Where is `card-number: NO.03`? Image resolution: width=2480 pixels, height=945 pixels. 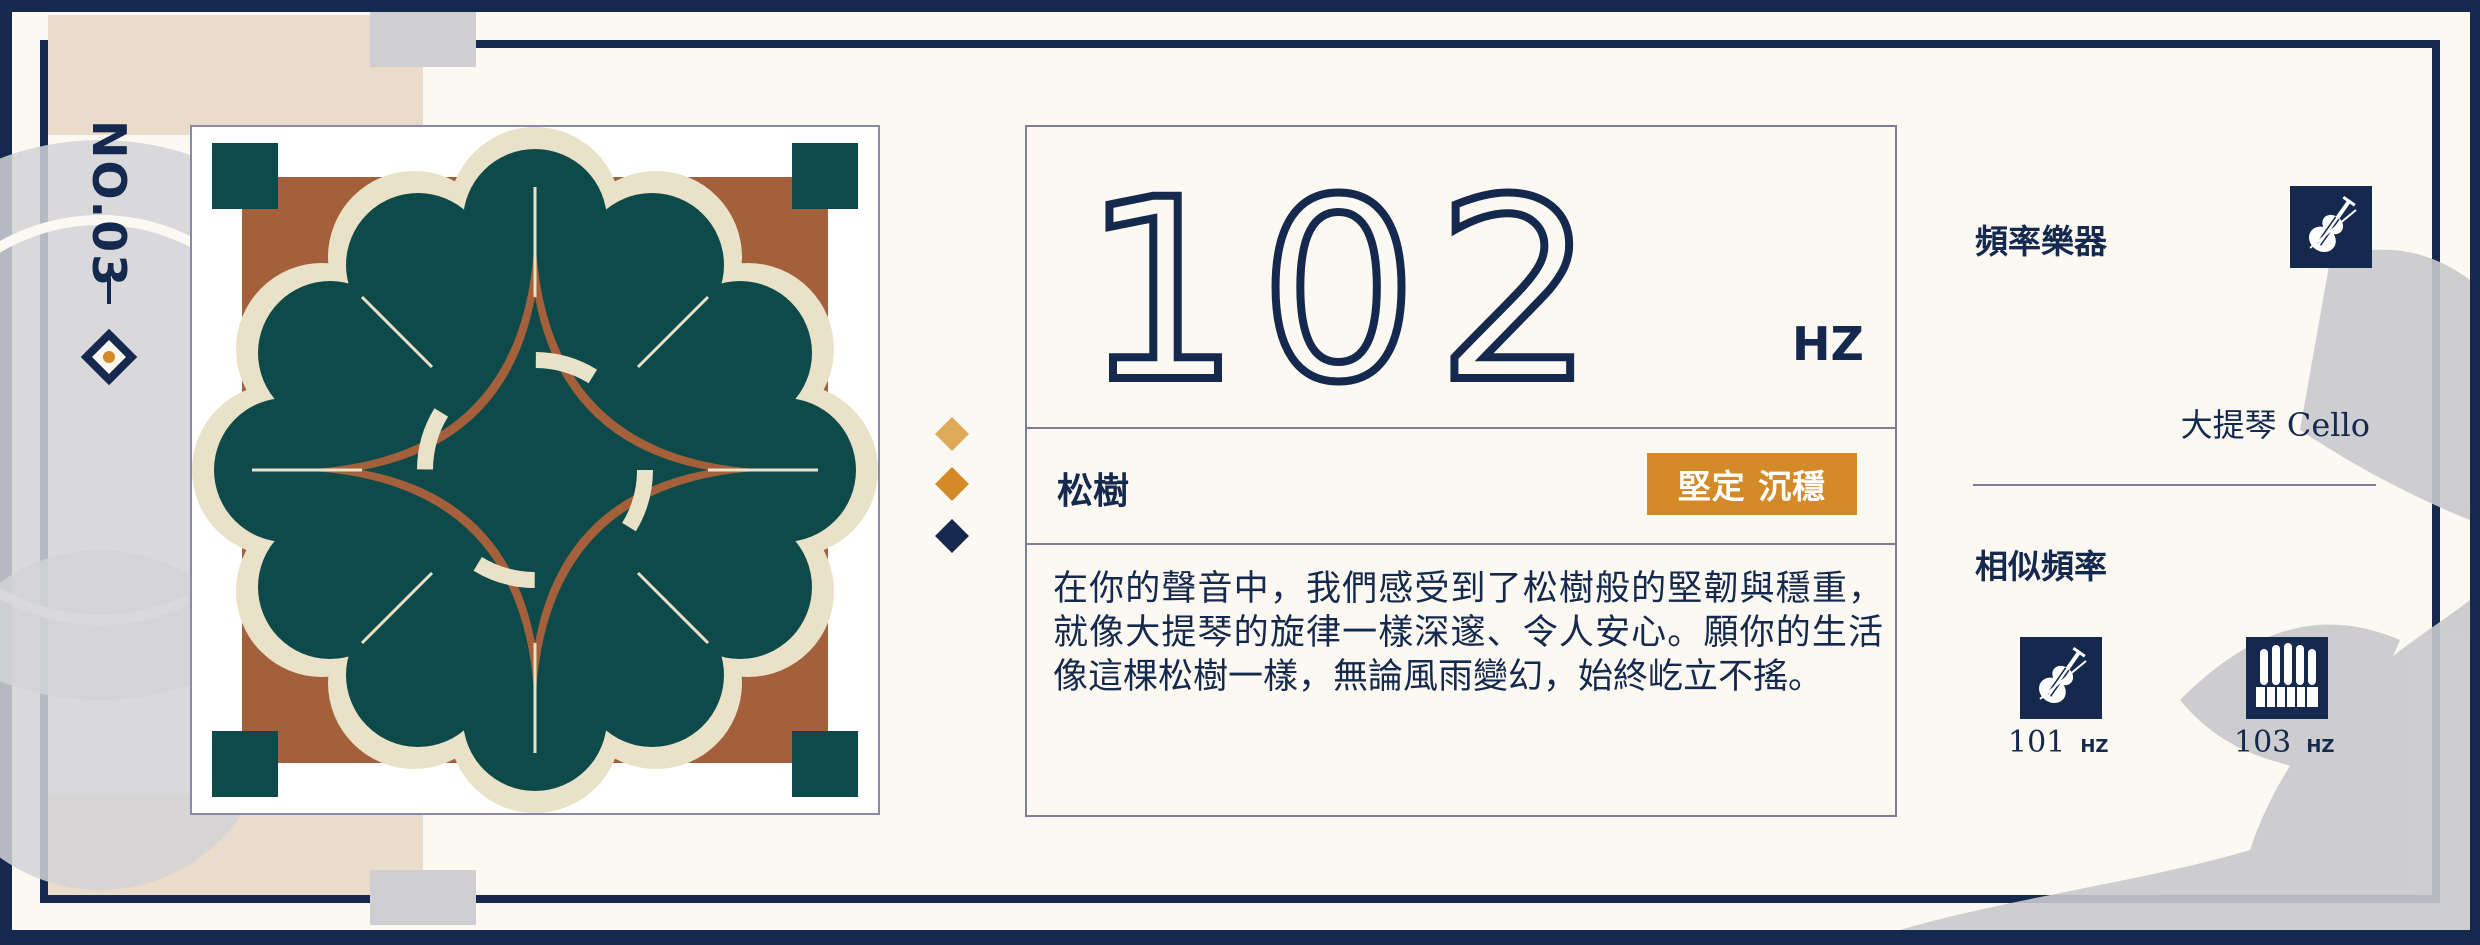
card-number: NO.03 is located at coordinates (108, 204).